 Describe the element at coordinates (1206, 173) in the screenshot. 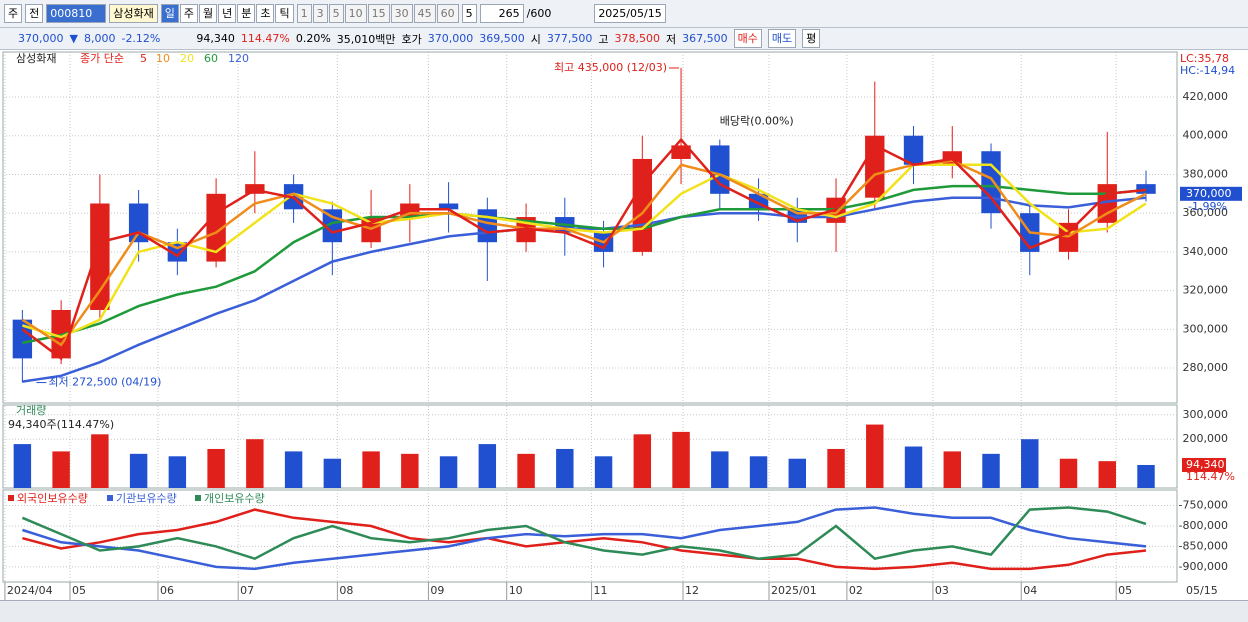

I see `y-tick-label: 380,000` at that location.